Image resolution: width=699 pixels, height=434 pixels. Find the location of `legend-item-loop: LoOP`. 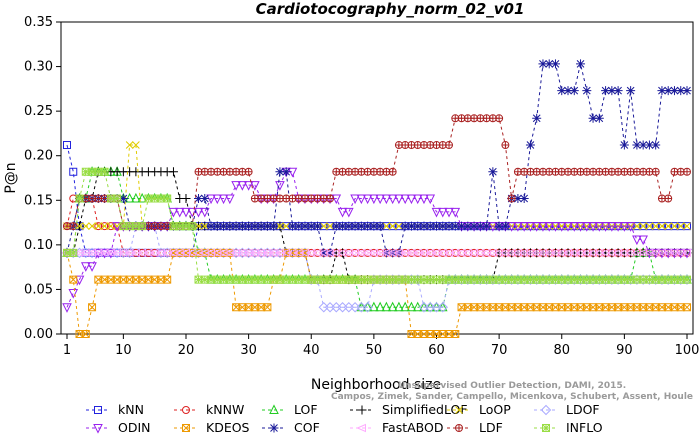

legend-item-loop: LoOP is located at coordinates (479, 409).